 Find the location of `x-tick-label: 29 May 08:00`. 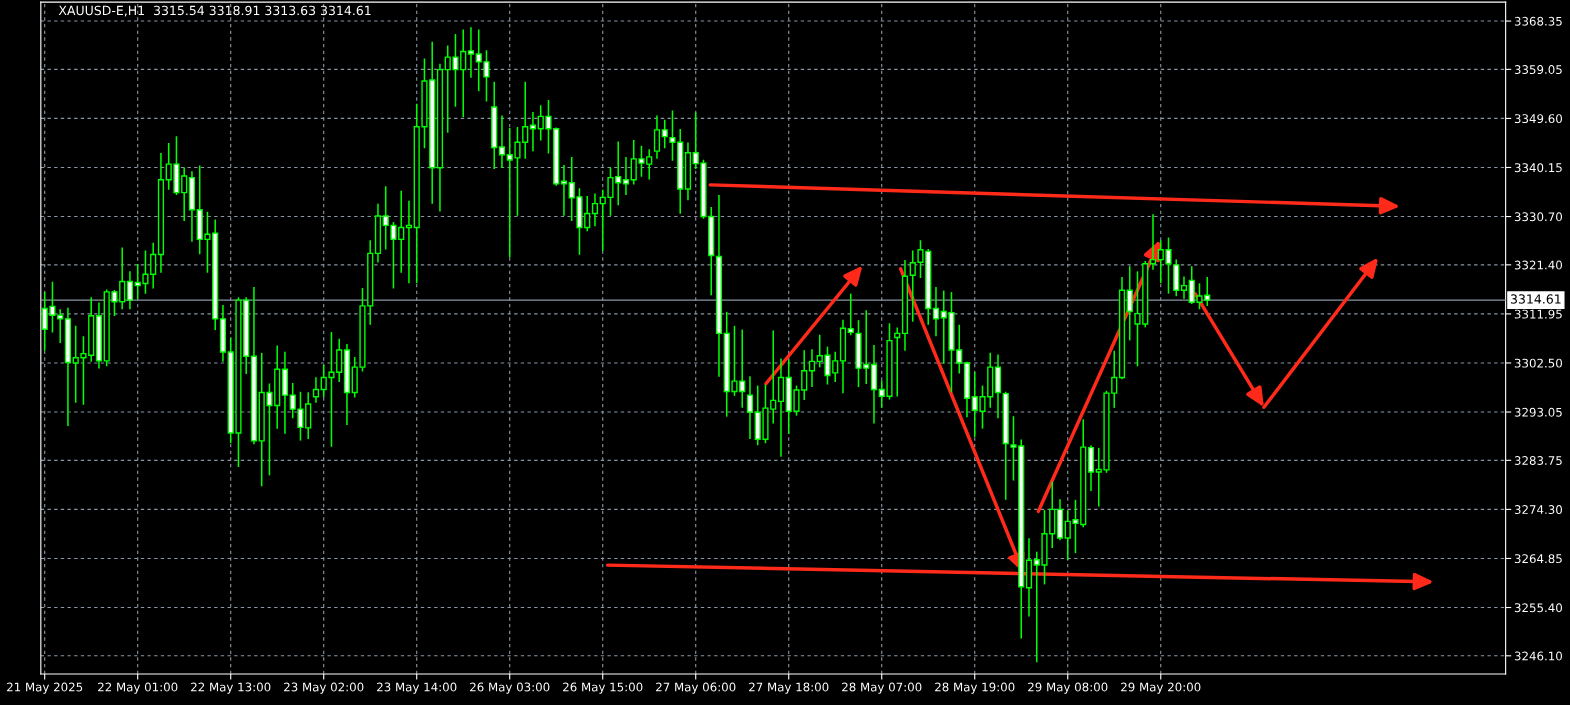

x-tick-label: 29 May 08:00 is located at coordinates (1068, 688).